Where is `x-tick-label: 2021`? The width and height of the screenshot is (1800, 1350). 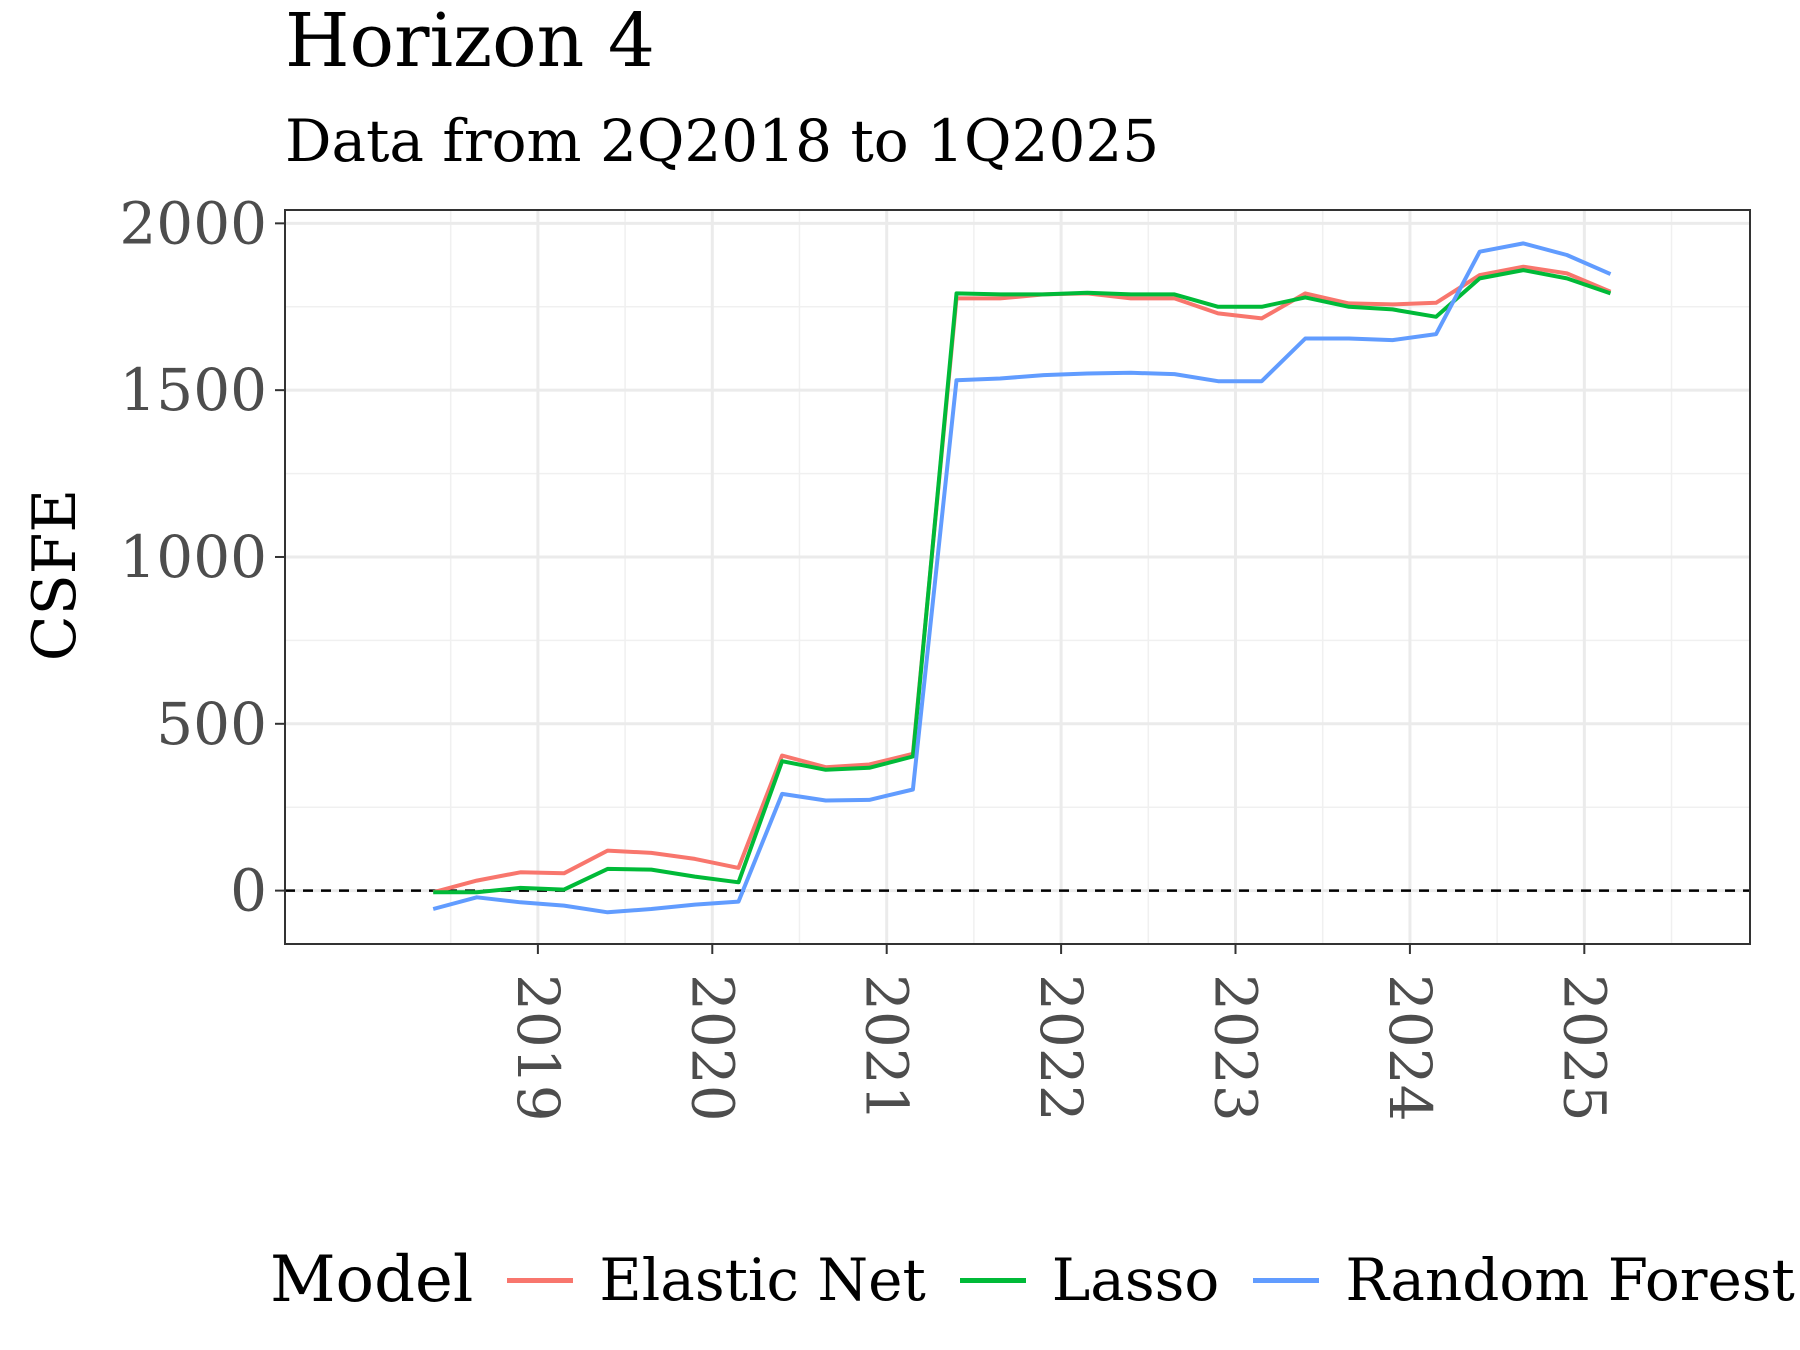
x-tick-label: 2021 is located at coordinates (887, 1048).